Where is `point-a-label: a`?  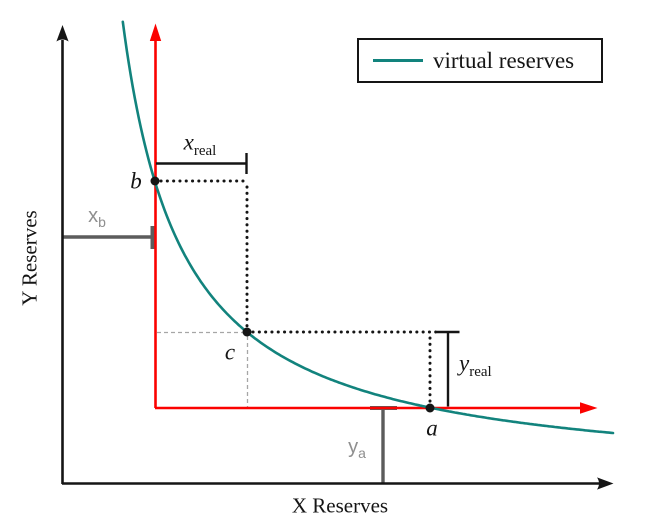 point-a-label: a is located at coordinates (432, 428).